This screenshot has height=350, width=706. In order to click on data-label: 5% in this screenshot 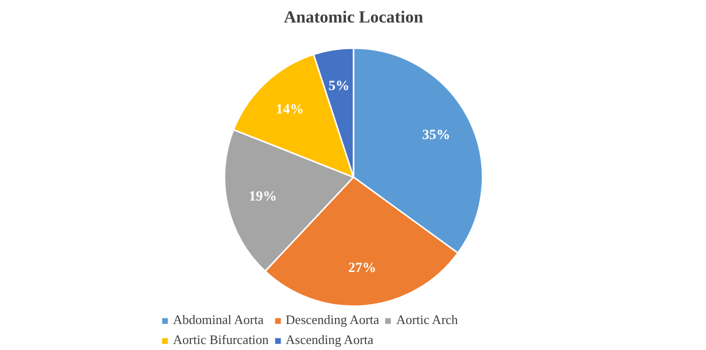, I will do `click(339, 86)`.